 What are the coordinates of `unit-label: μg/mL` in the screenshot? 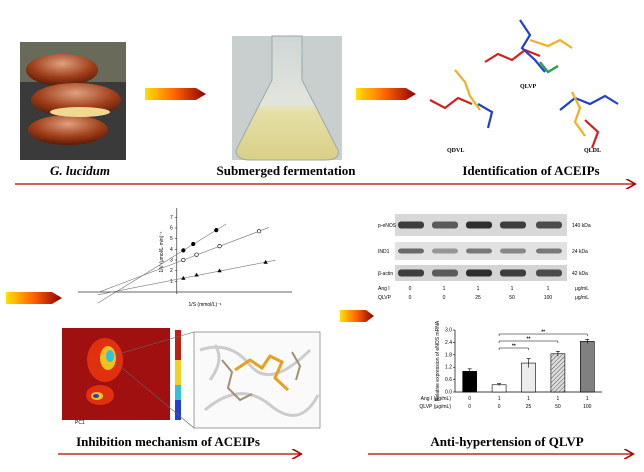 It's located at (582, 298).